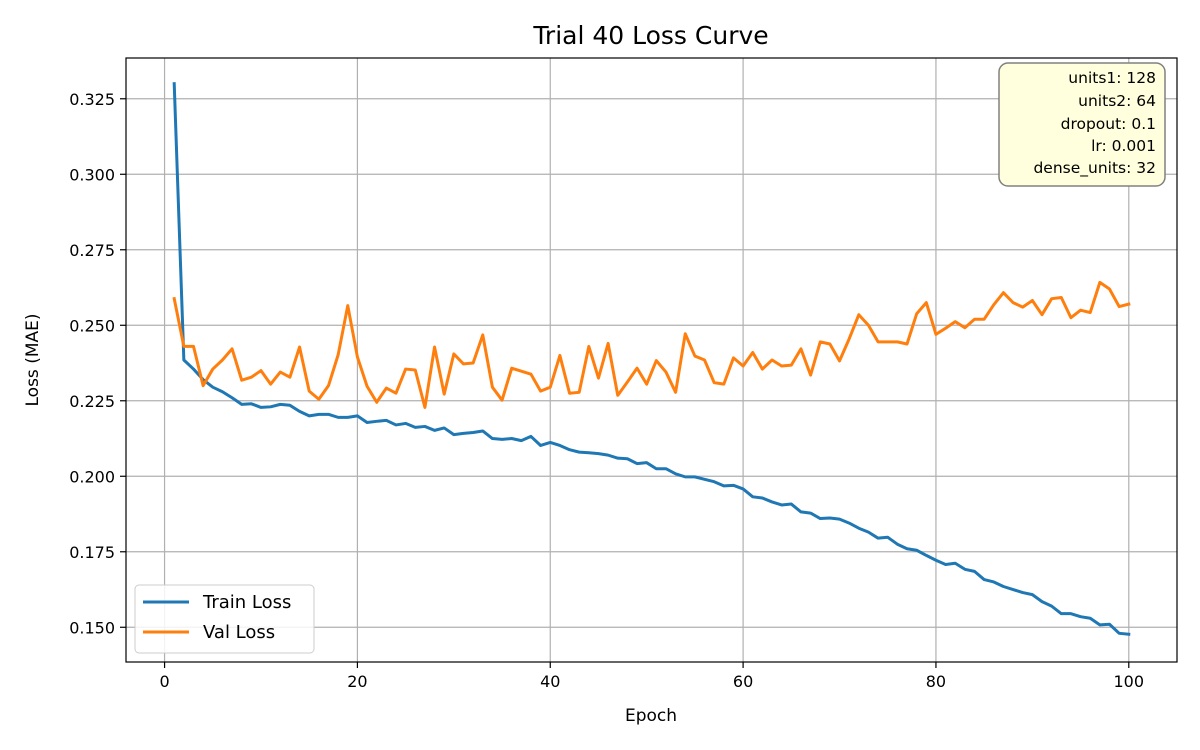 This screenshot has width=1200, height=750. What do you see at coordinates (550, 681) in the screenshot?
I see `x-tick-label: 40` at bounding box center [550, 681].